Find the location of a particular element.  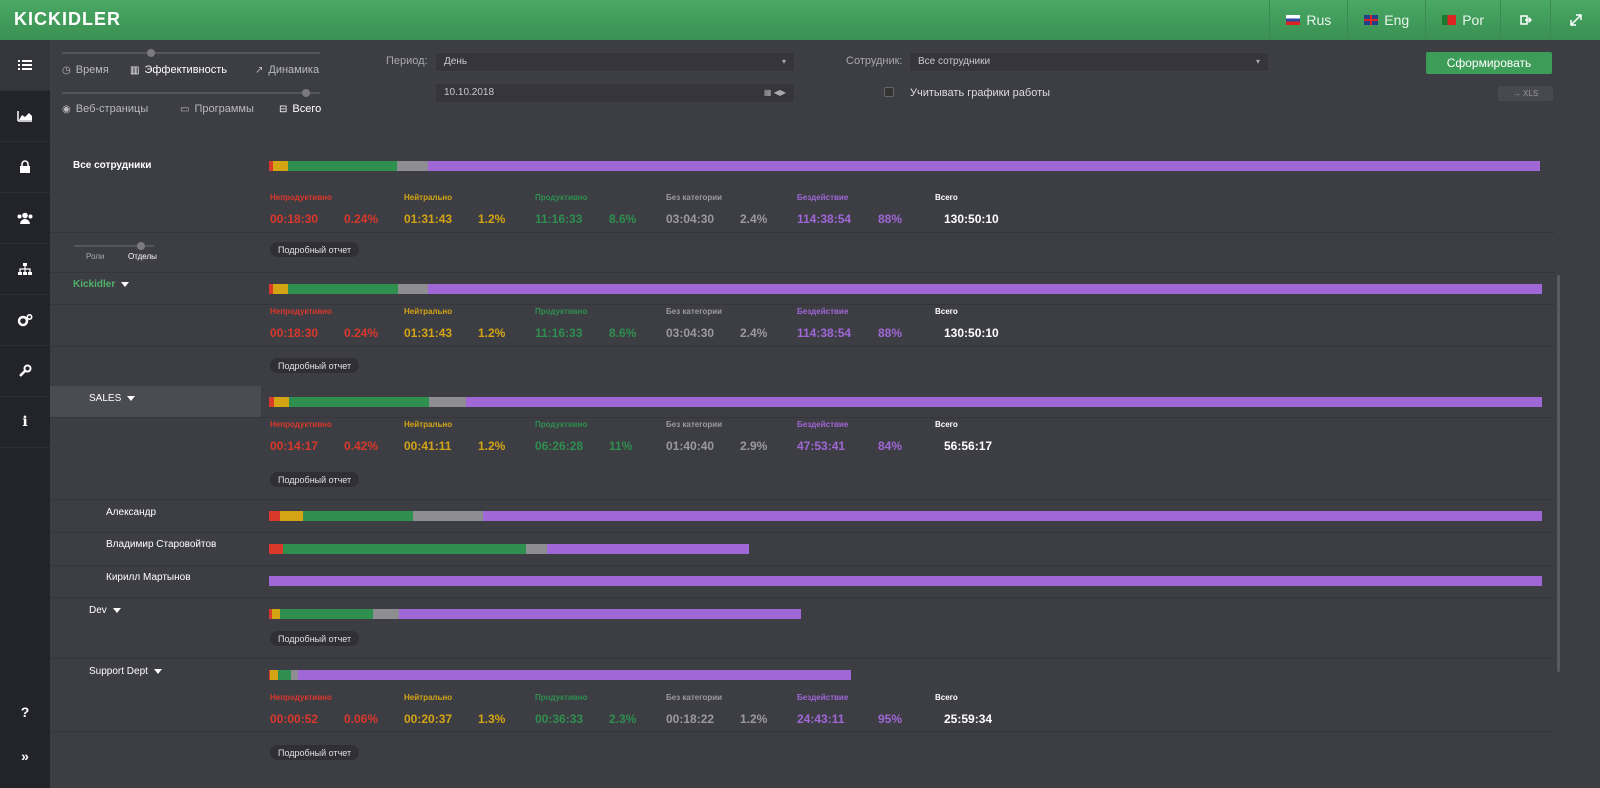

sidebar-item-users is located at coordinates (25, 218).